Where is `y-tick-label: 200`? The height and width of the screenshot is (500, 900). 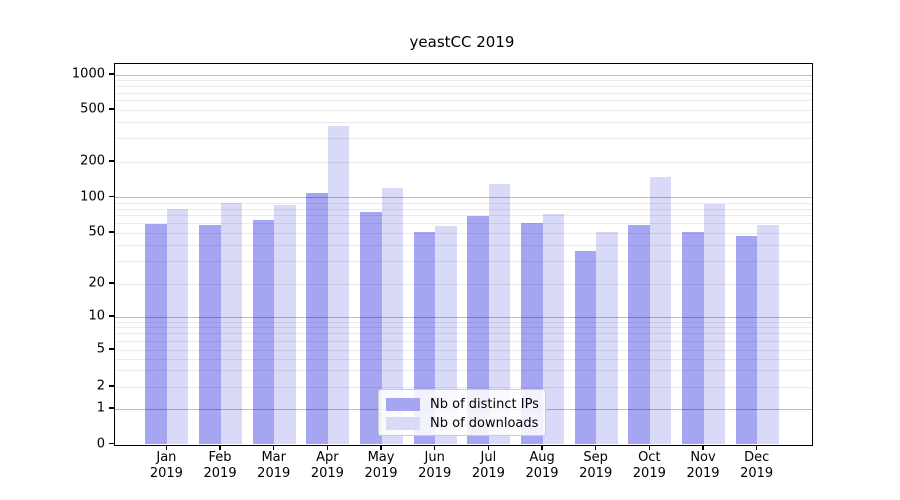 y-tick-label: 200 is located at coordinates (92, 161).